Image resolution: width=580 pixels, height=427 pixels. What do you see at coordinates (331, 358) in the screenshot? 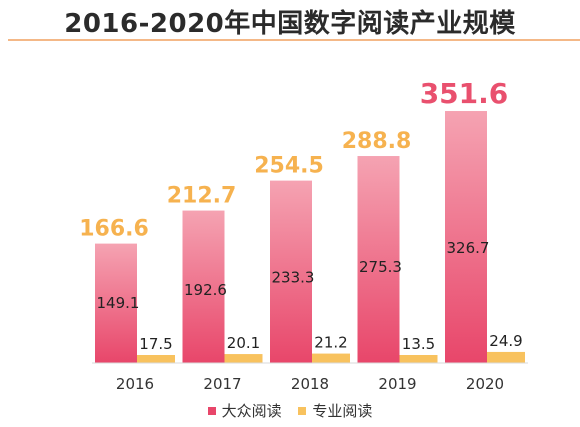
I see `bar-pro-2018` at bounding box center [331, 358].